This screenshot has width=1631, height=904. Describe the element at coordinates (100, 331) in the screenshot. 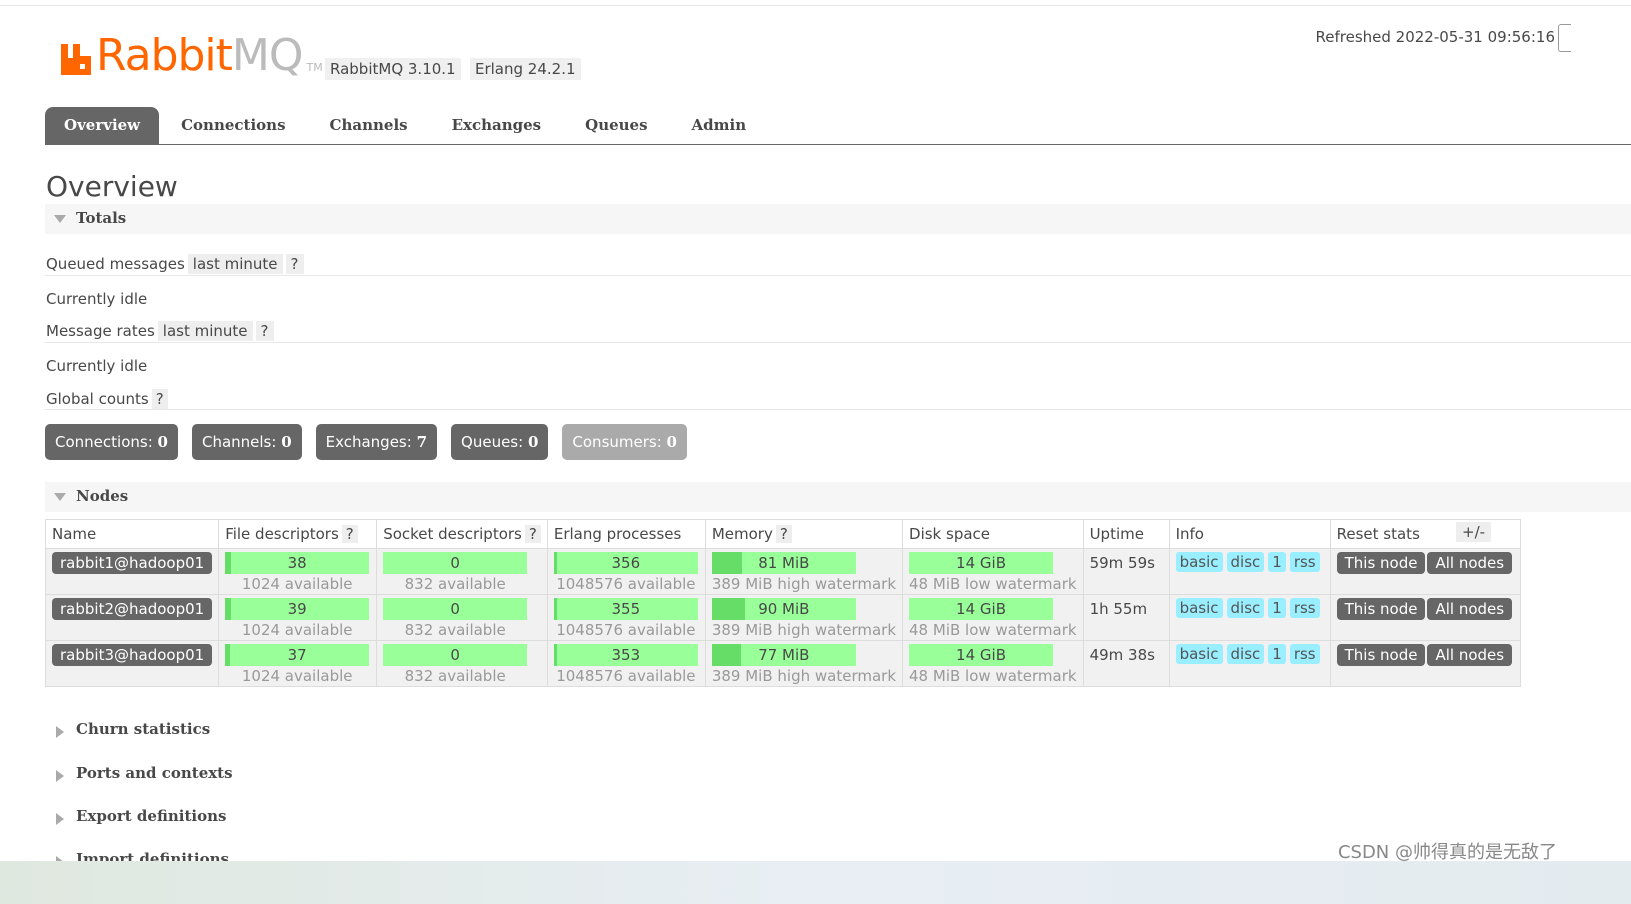

I see `message-rates-label: Message rates` at that location.